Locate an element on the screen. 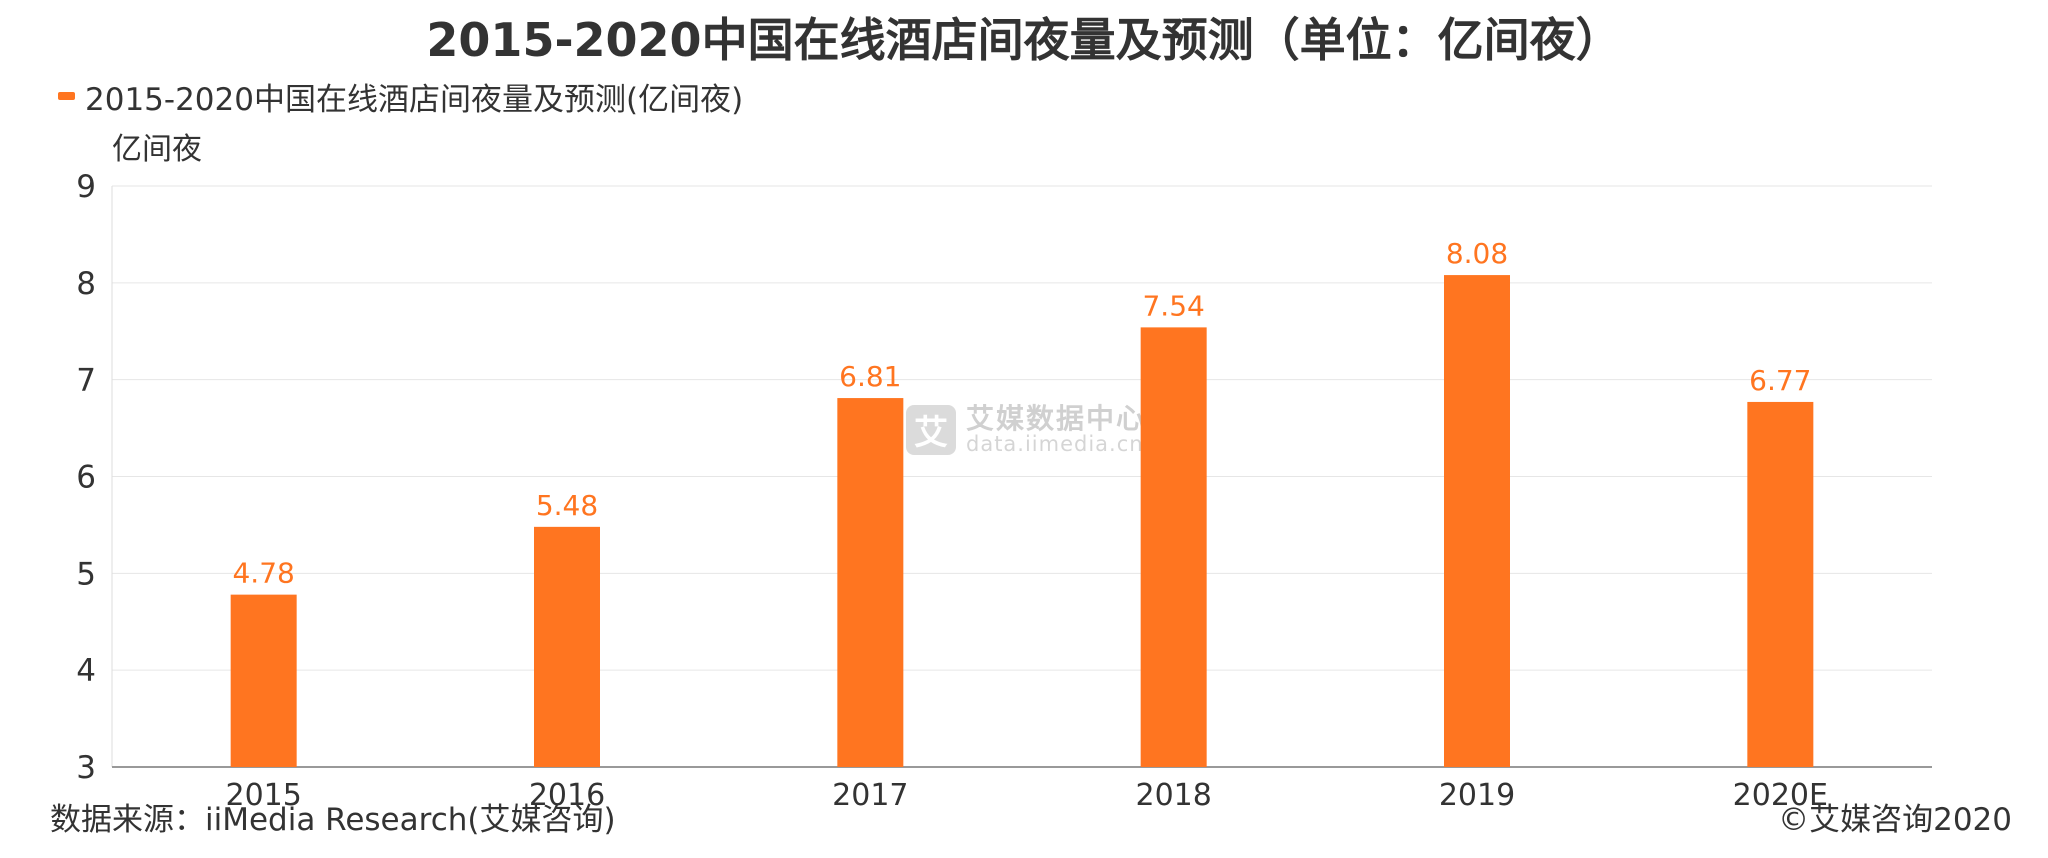 The width and height of the screenshot is (2048, 858). chart-title: 2015-2020中国在线酒店间夜量及预测（单位：亿间夜） is located at coordinates (1024, 40).